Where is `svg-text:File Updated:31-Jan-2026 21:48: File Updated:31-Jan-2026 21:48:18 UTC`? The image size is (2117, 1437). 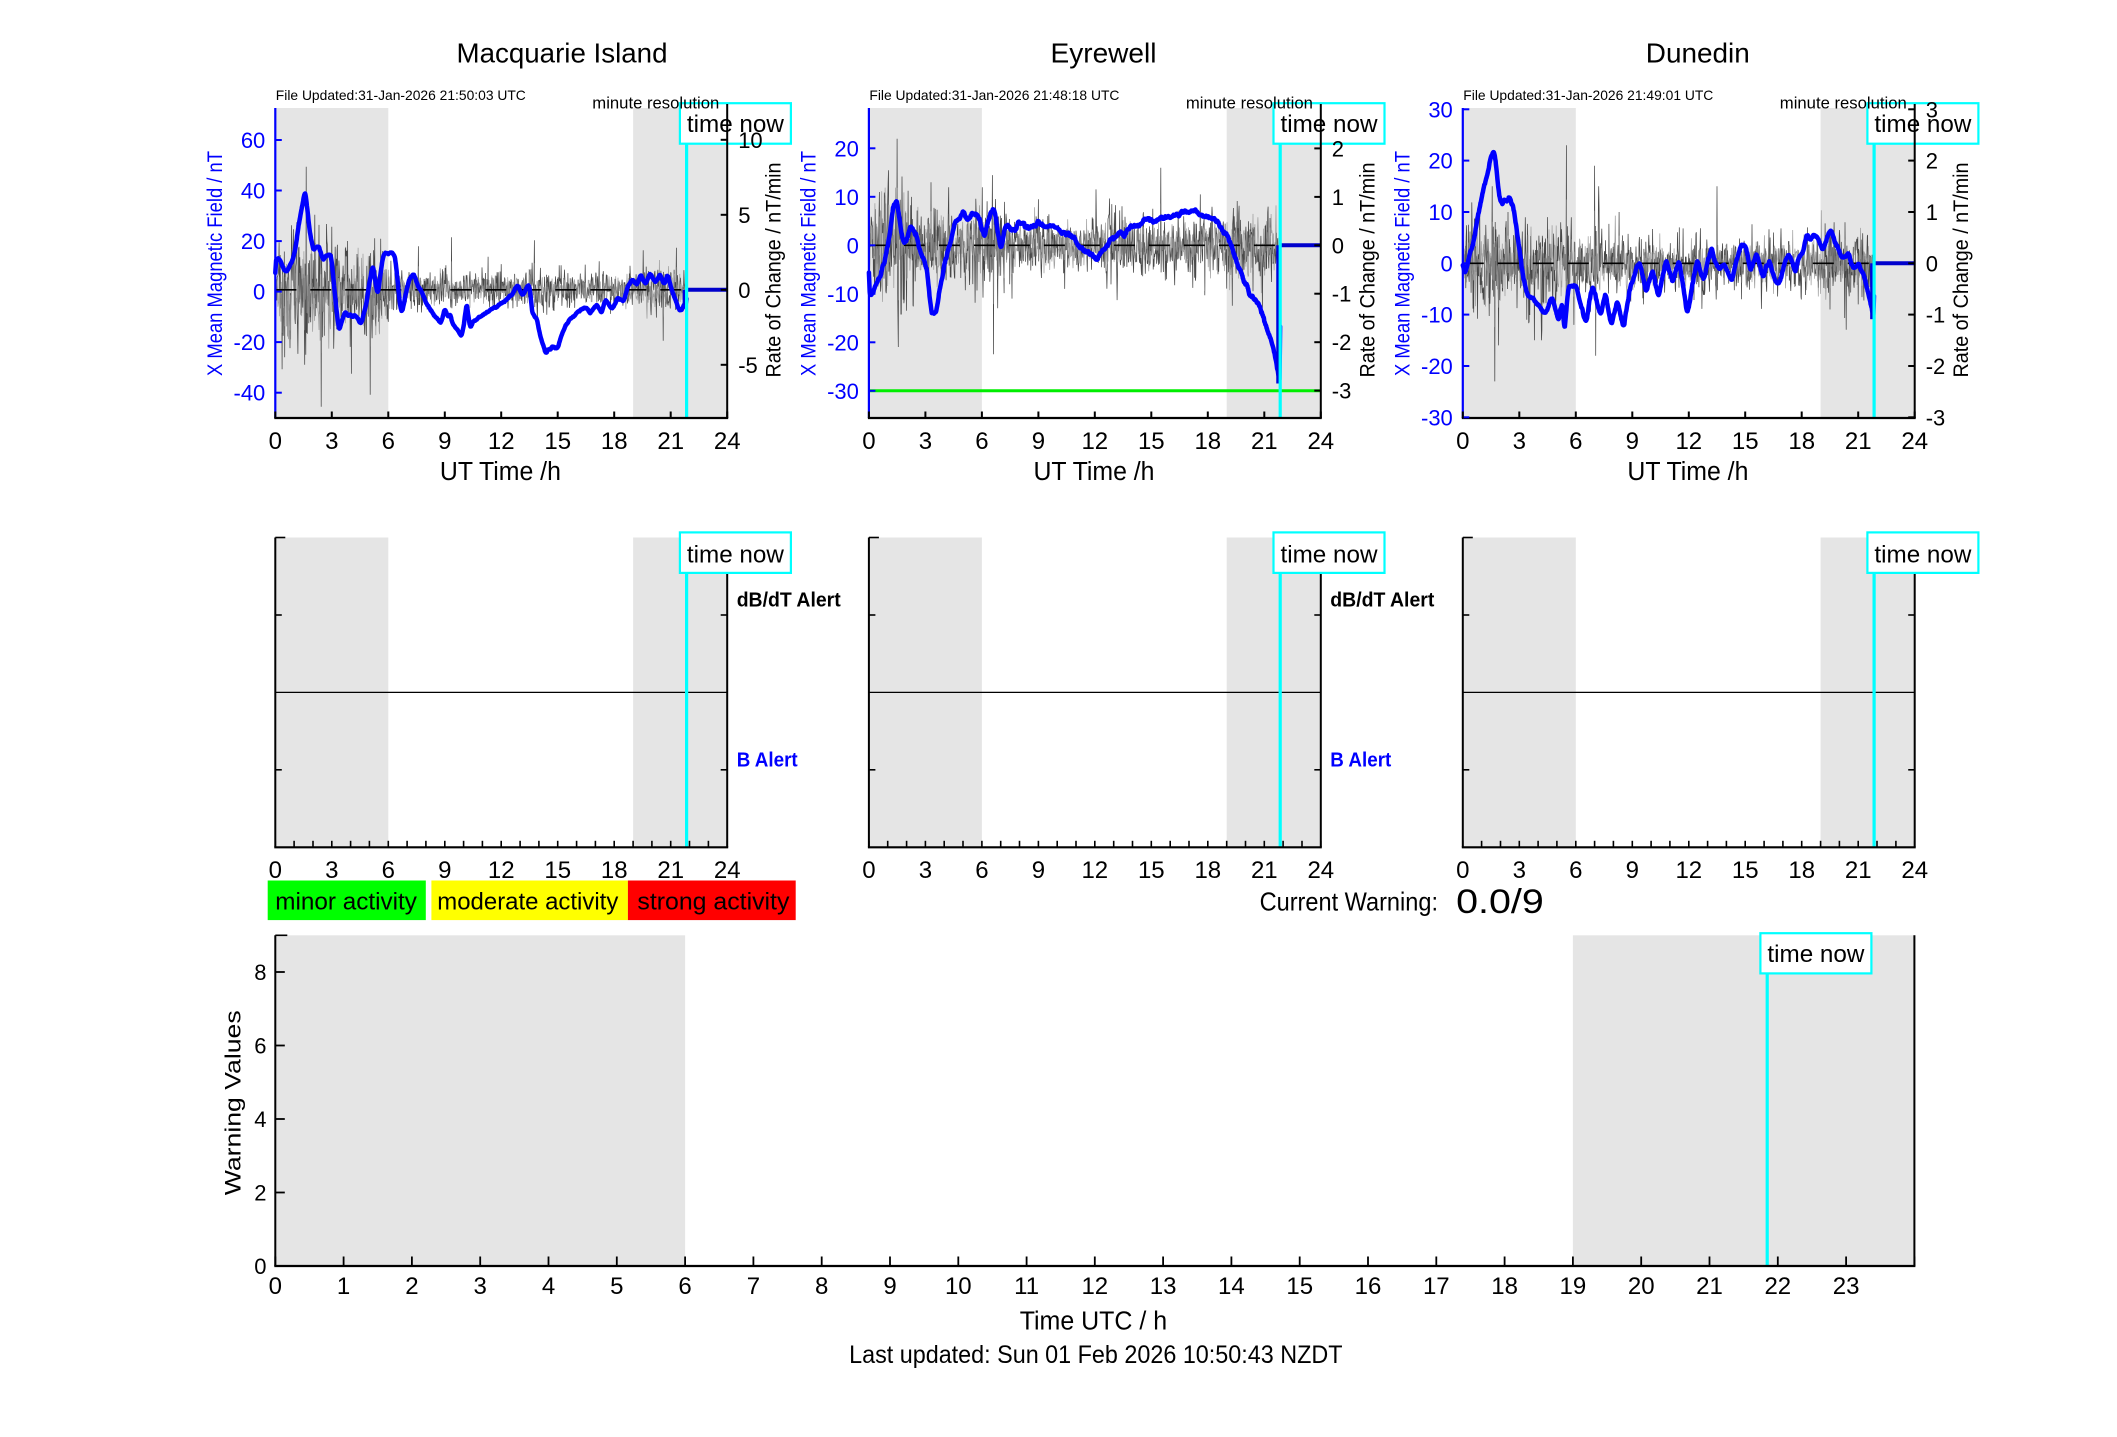 svg-text:File Updated:31-Jan-2026 21:48: File Updated:31-Jan-2026 21:48:18 UTC is located at coordinates (994, 95).